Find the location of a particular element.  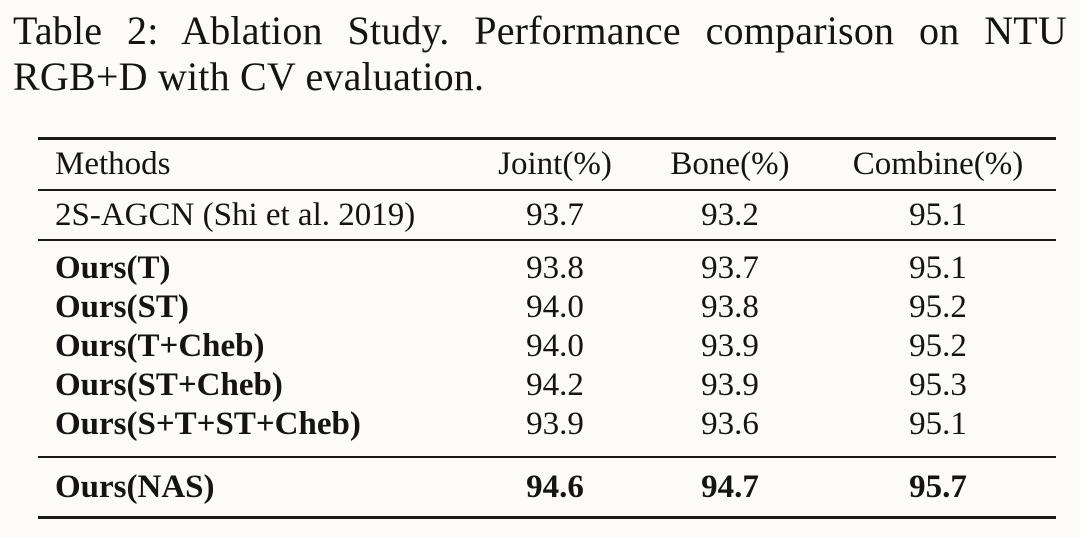

col-header-combine: Combine(%) is located at coordinates (938, 164).